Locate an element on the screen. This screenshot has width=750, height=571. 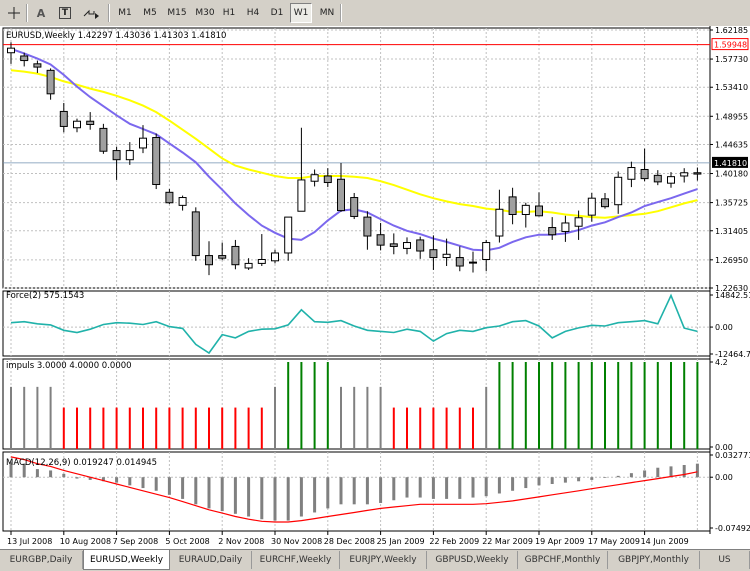
price-tick-label: 1.44635 is located at coordinates (731, 144).